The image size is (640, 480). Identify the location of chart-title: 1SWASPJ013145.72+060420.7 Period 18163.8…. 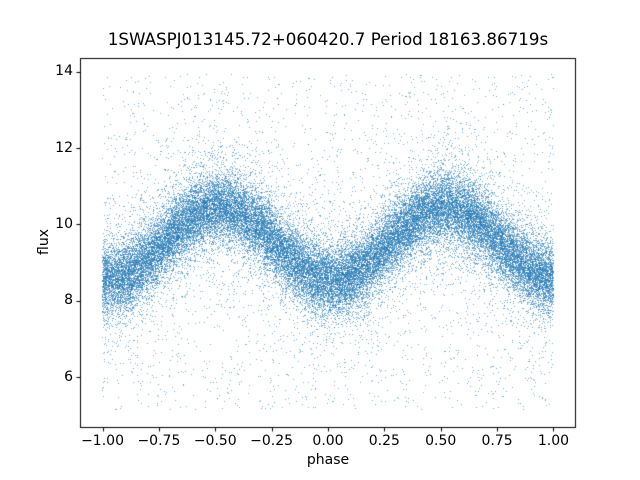
(328, 39).